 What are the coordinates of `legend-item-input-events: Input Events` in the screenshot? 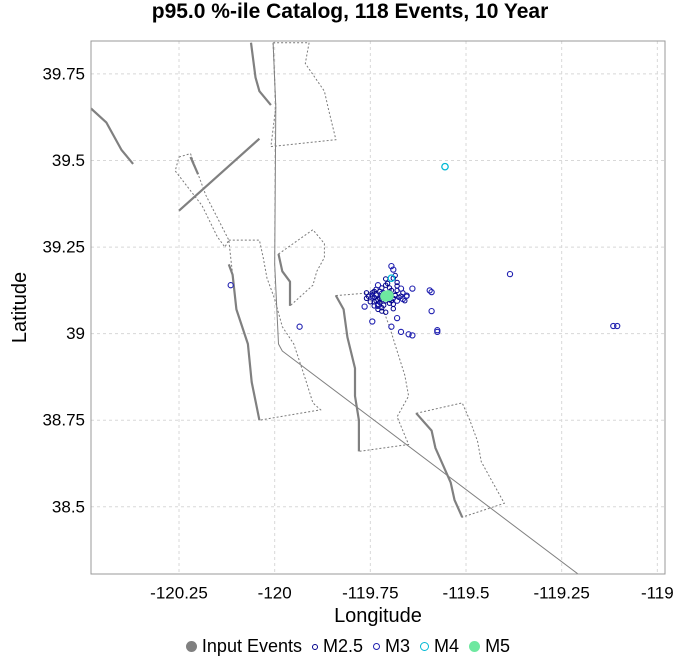 It's located at (243, 646).